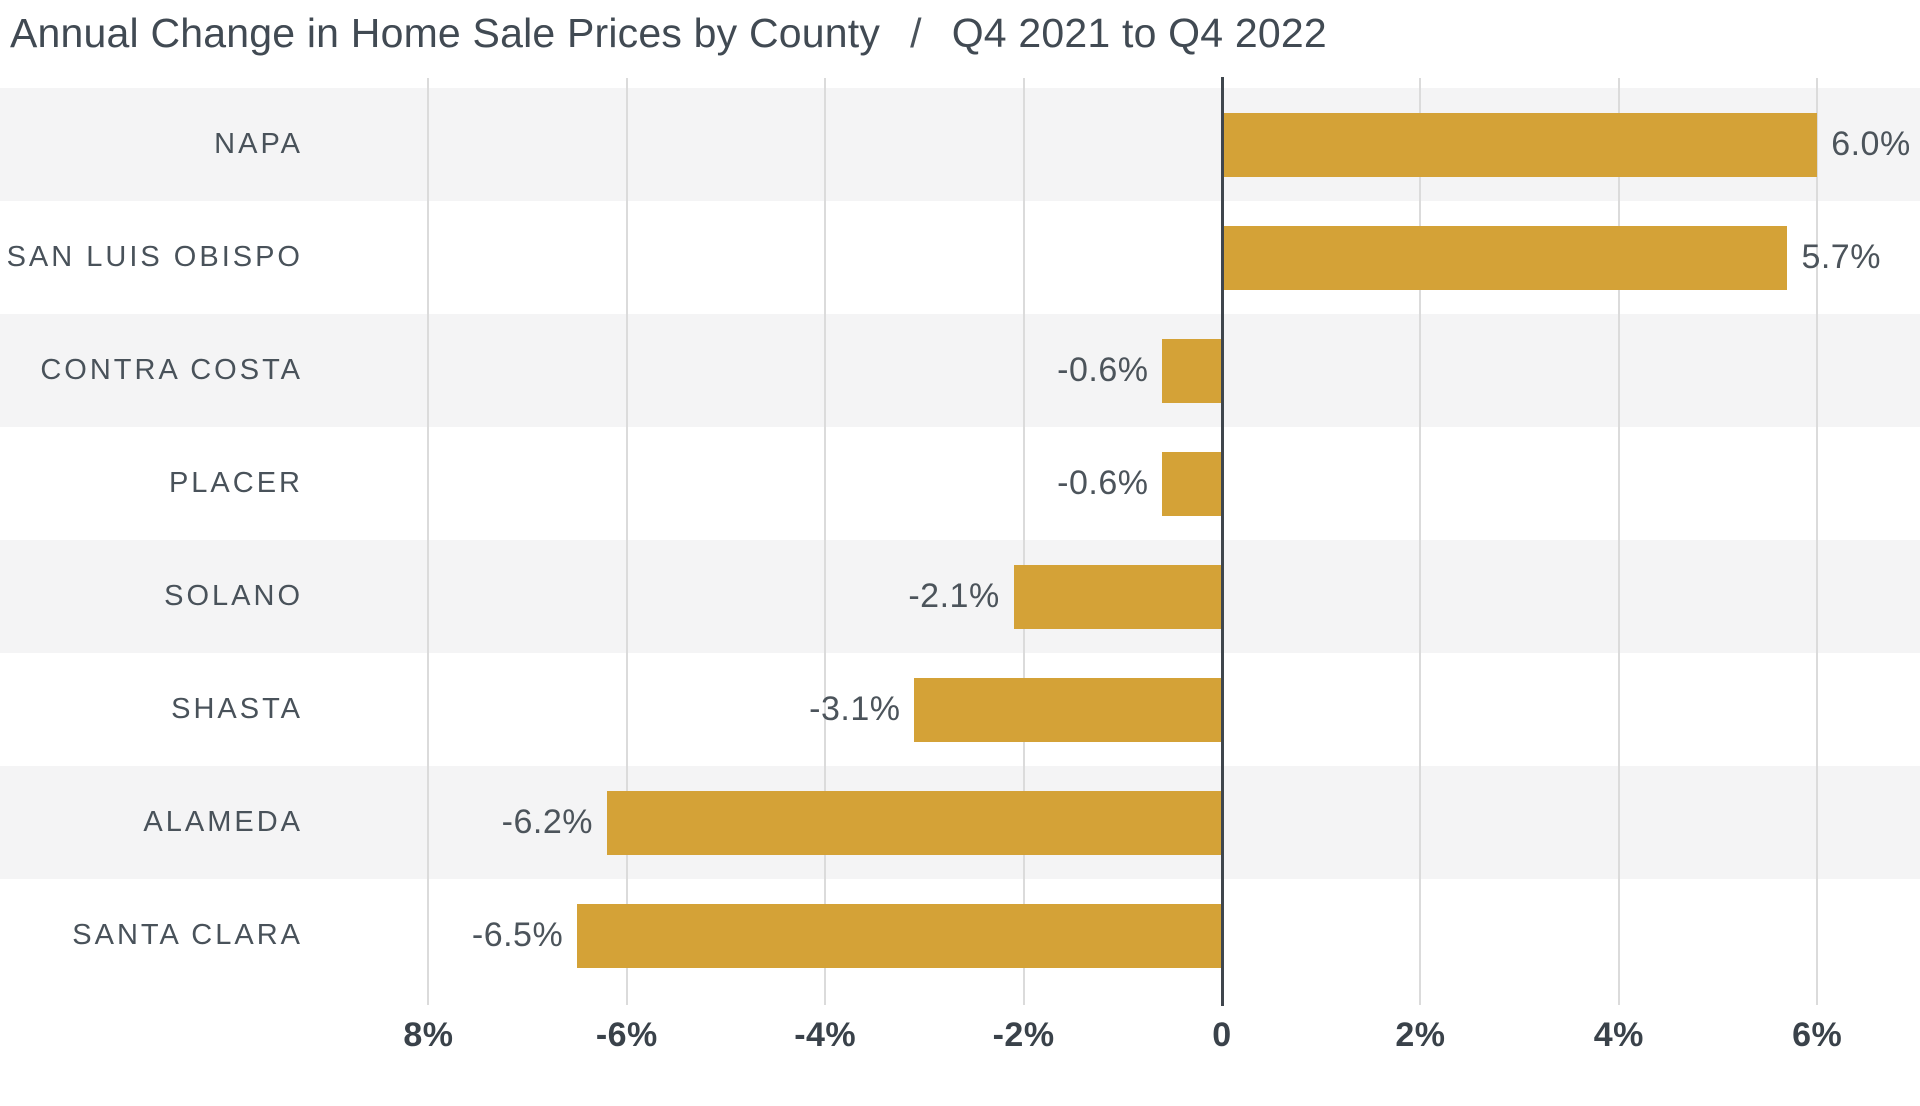 The width and height of the screenshot is (1920, 1106). I want to click on value-label: -3.1%, so click(855, 709).